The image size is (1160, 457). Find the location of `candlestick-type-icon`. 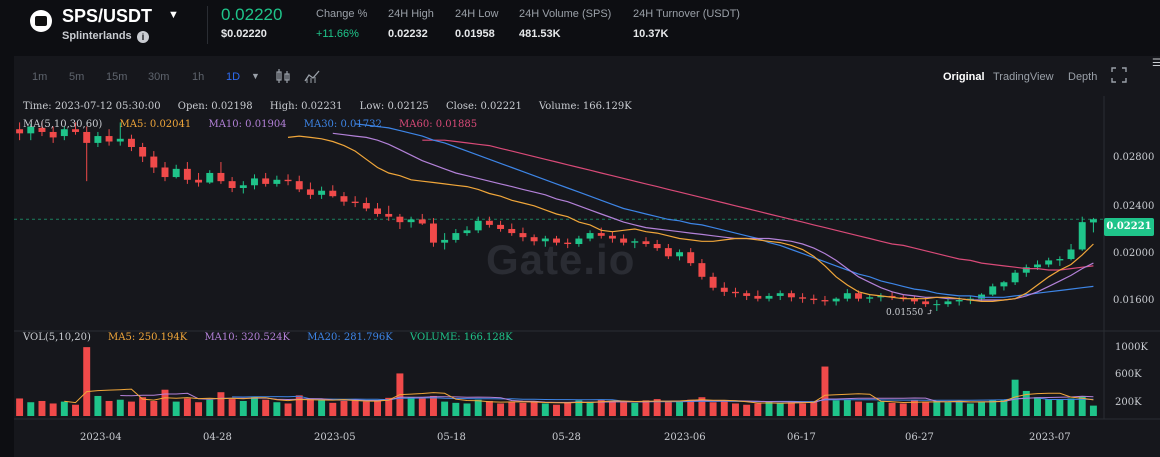

candlestick-type-icon is located at coordinates (283, 76).